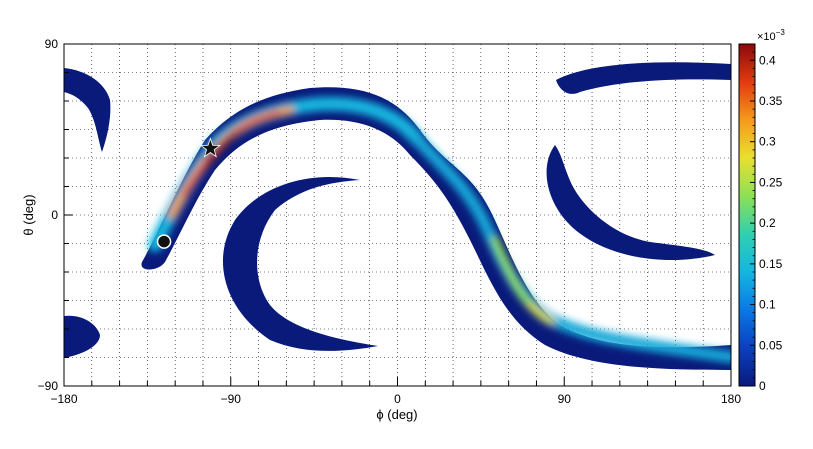  What do you see at coordinates (771, 182) in the screenshot?
I see `colorbar-tick-label: 0.25` at bounding box center [771, 182].